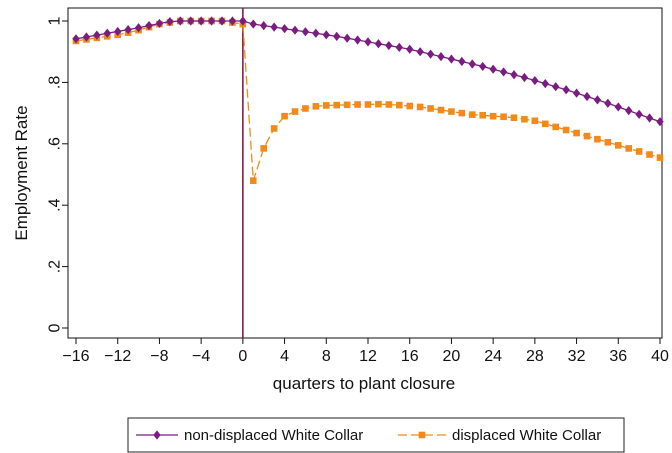  Describe the element at coordinates (55, 82) in the screenshot. I see `y-tick-label: .8` at that location.